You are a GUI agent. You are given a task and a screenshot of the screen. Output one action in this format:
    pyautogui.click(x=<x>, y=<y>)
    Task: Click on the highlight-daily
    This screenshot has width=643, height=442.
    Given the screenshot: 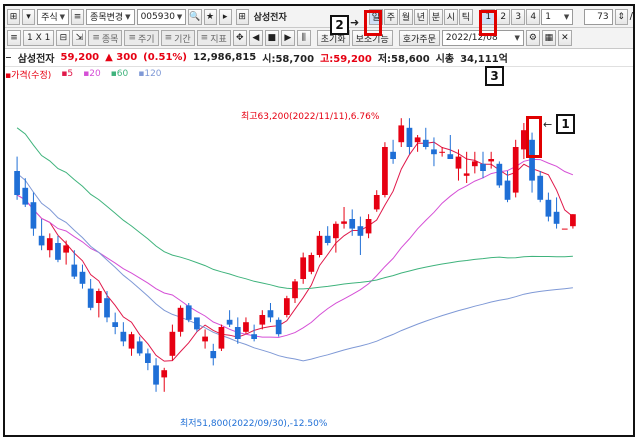 What is the action you would take?
    pyautogui.click(x=373, y=23)
    